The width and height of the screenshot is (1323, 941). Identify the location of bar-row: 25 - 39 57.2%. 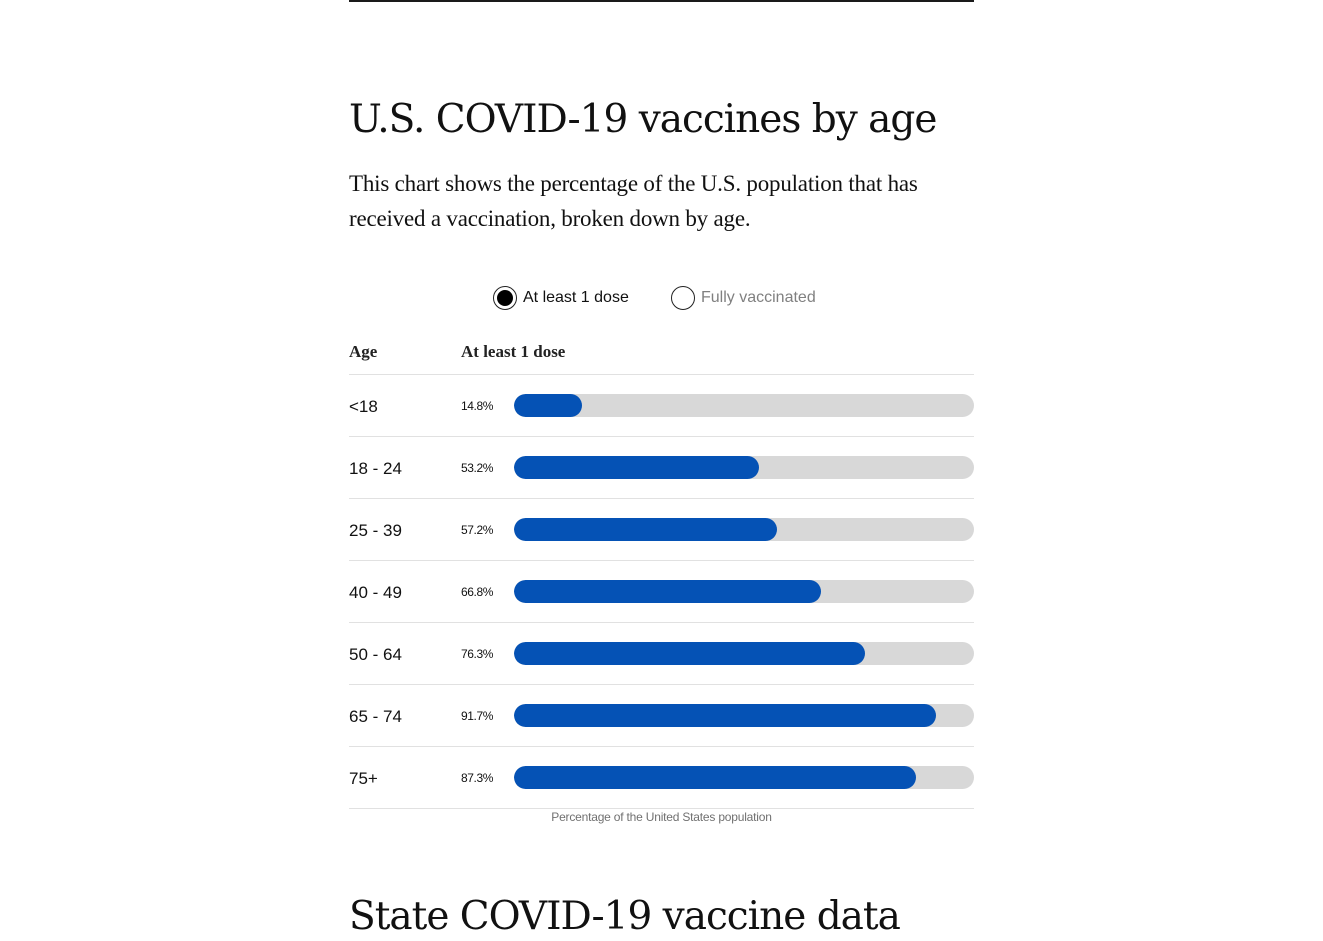
(661, 529).